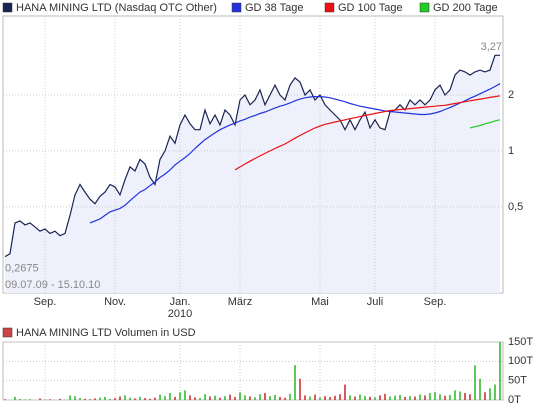 This screenshot has width=545, height=410. Describe the element at coordinates (514, 400) in the screenshot. I see `y-tick-label: 0T` at that location.